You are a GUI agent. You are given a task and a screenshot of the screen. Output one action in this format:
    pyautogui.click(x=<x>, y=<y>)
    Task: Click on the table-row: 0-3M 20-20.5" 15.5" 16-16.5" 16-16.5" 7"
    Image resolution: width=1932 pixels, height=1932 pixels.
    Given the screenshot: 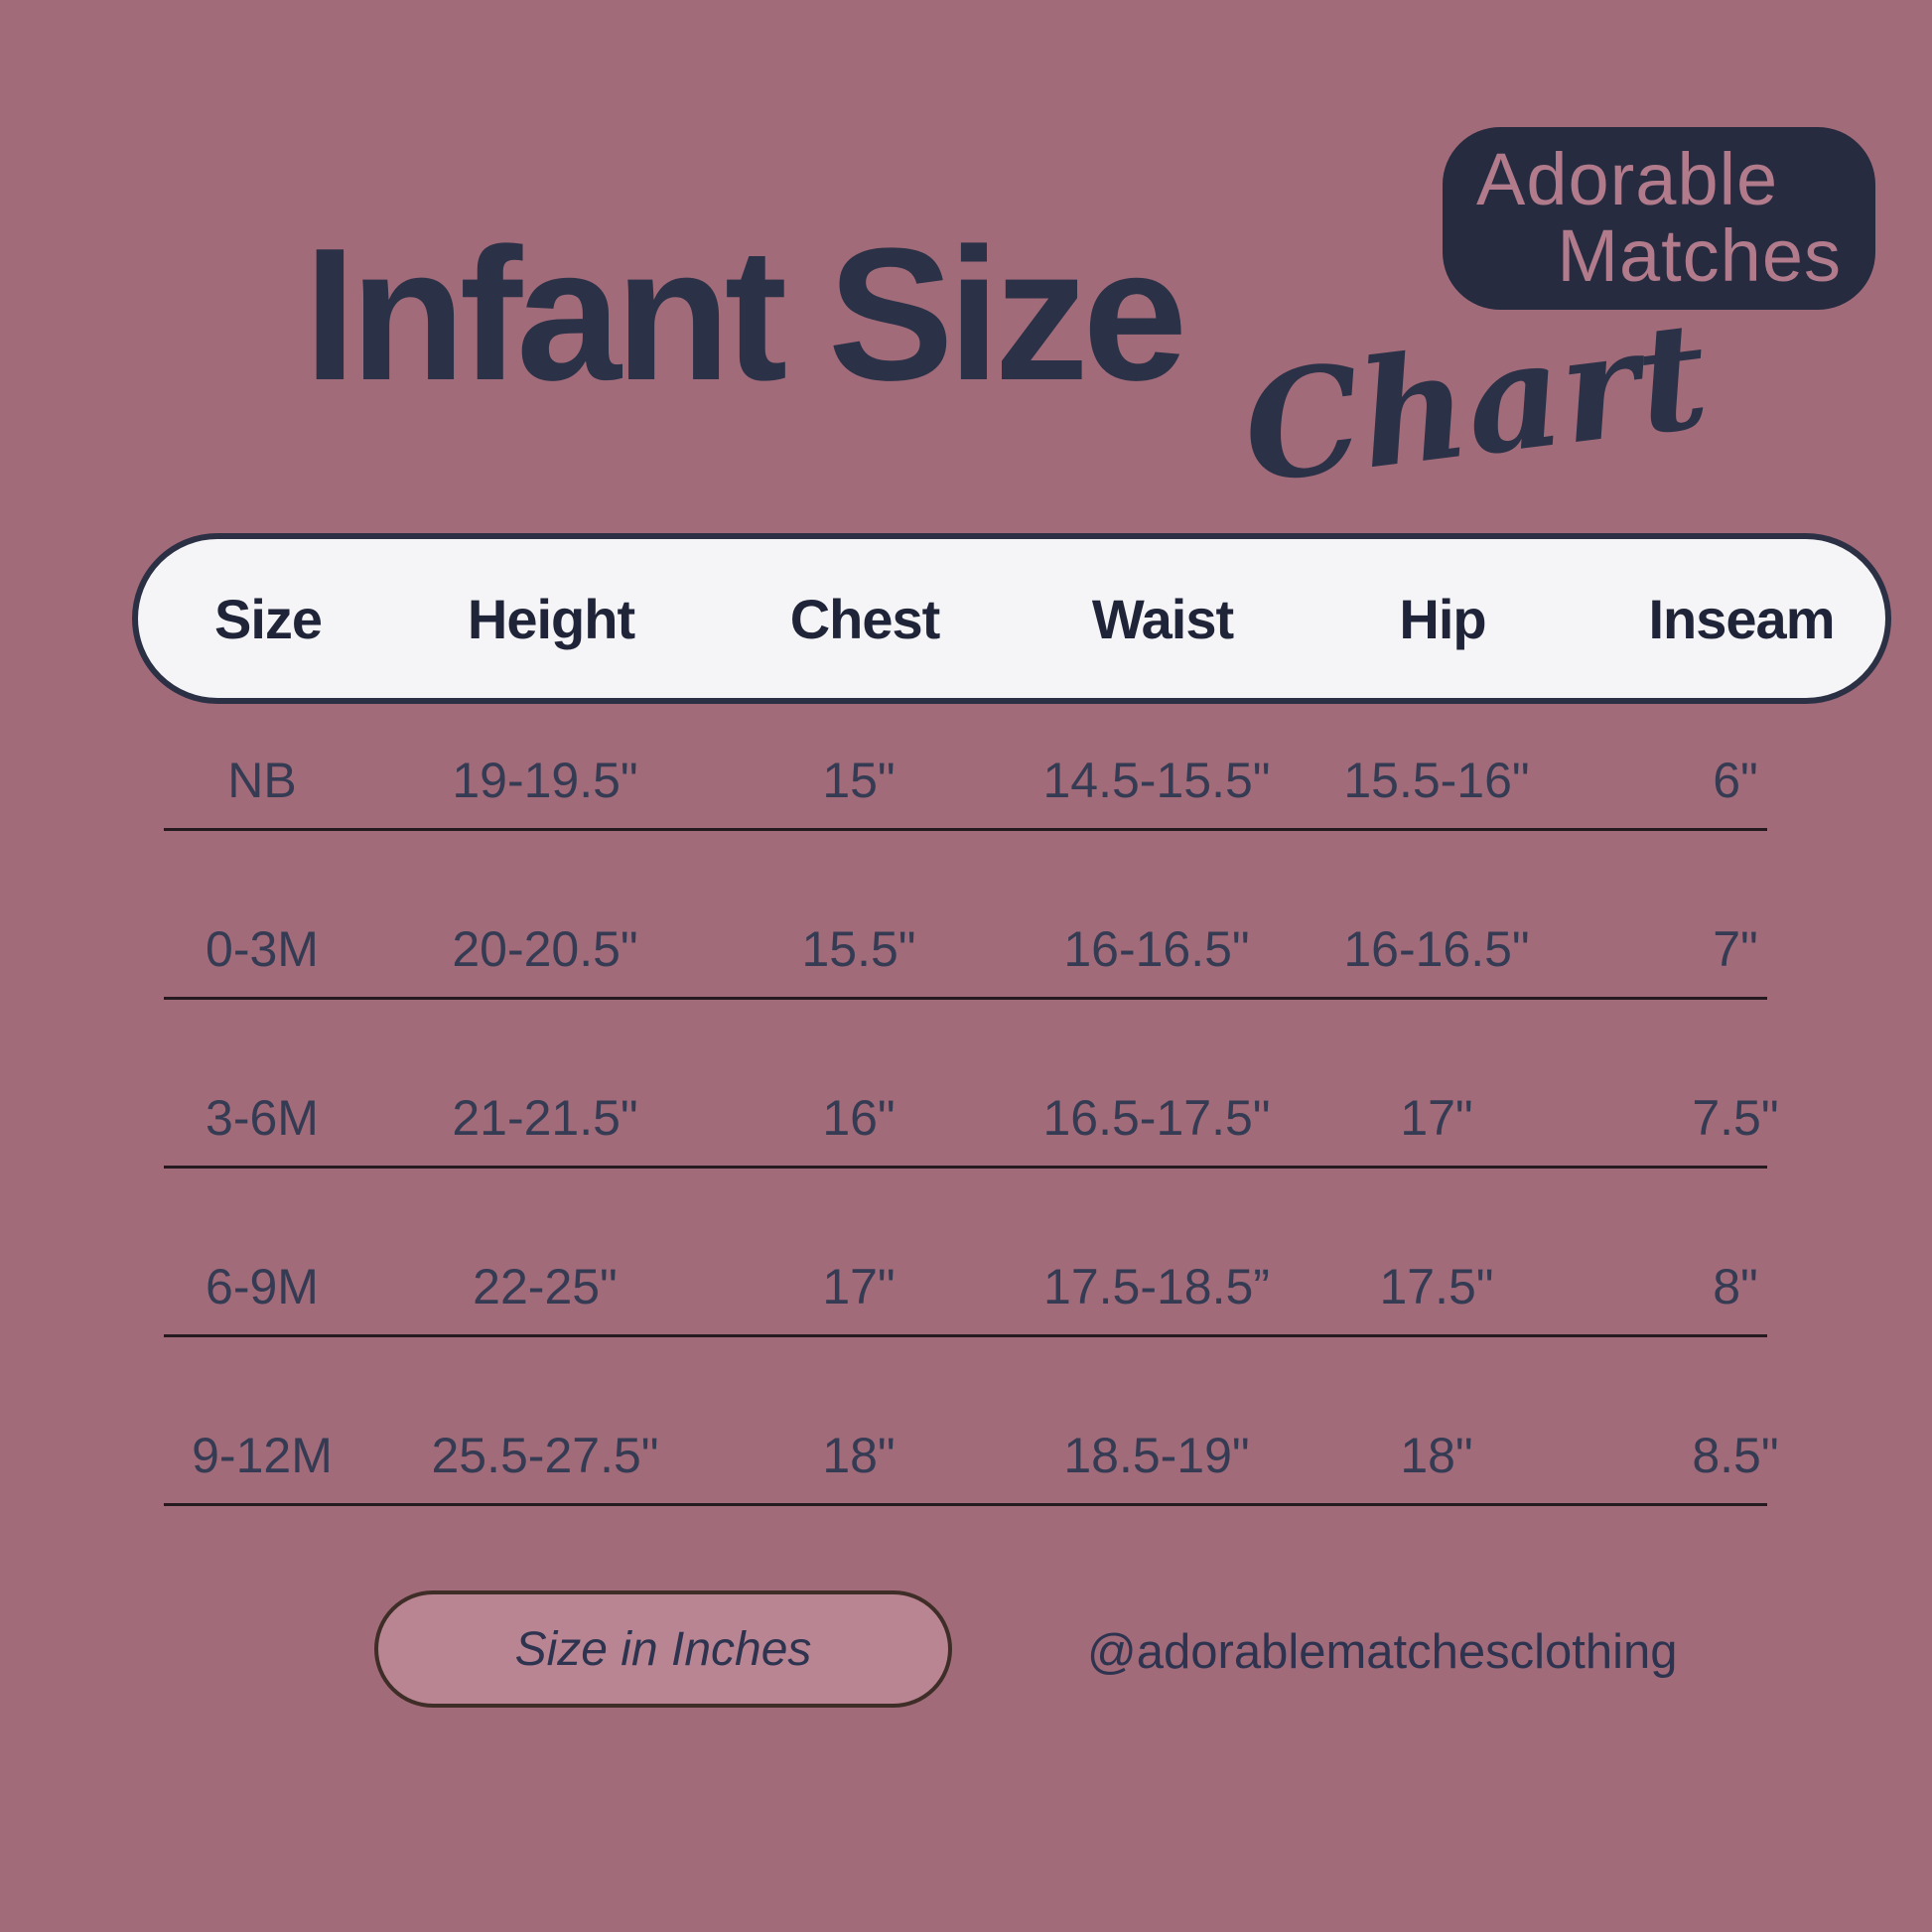 What is the action you would take?
    pyautogui.click(x=1012, y=957)
    